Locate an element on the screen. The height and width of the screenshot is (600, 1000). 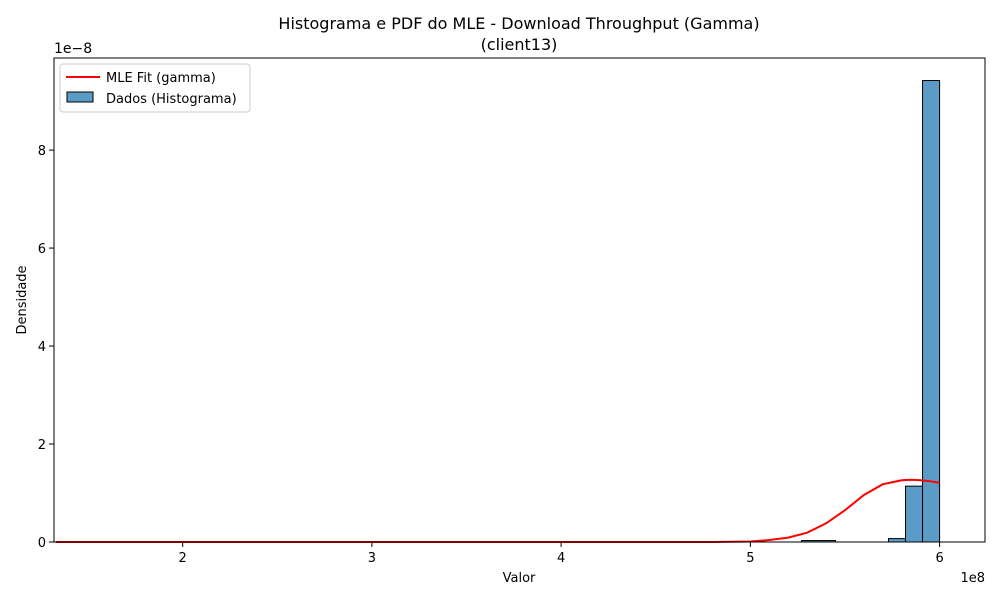
x-tick-label: 3 is located at coordinates (372, 558).